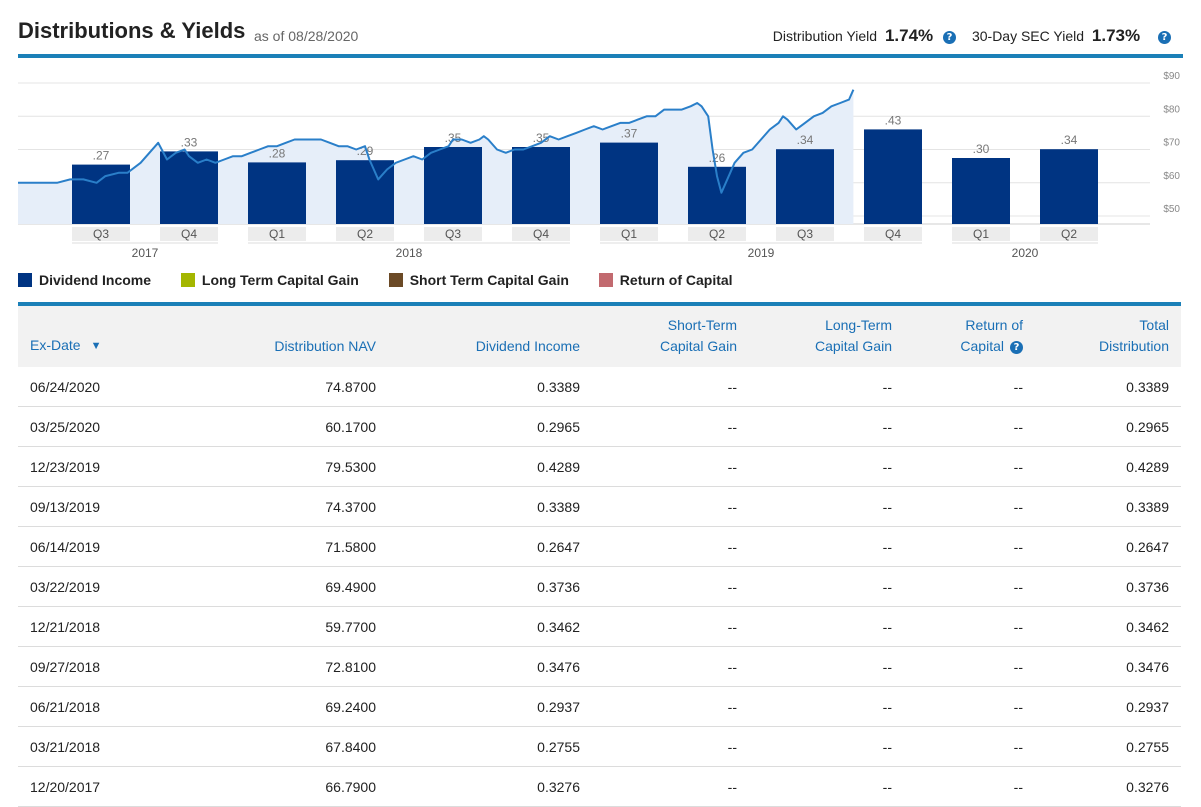  What do you see at coordinates (981, 149) in the screenshot?
I see `bar-value-label: .30` at bounding box center [981, 149].